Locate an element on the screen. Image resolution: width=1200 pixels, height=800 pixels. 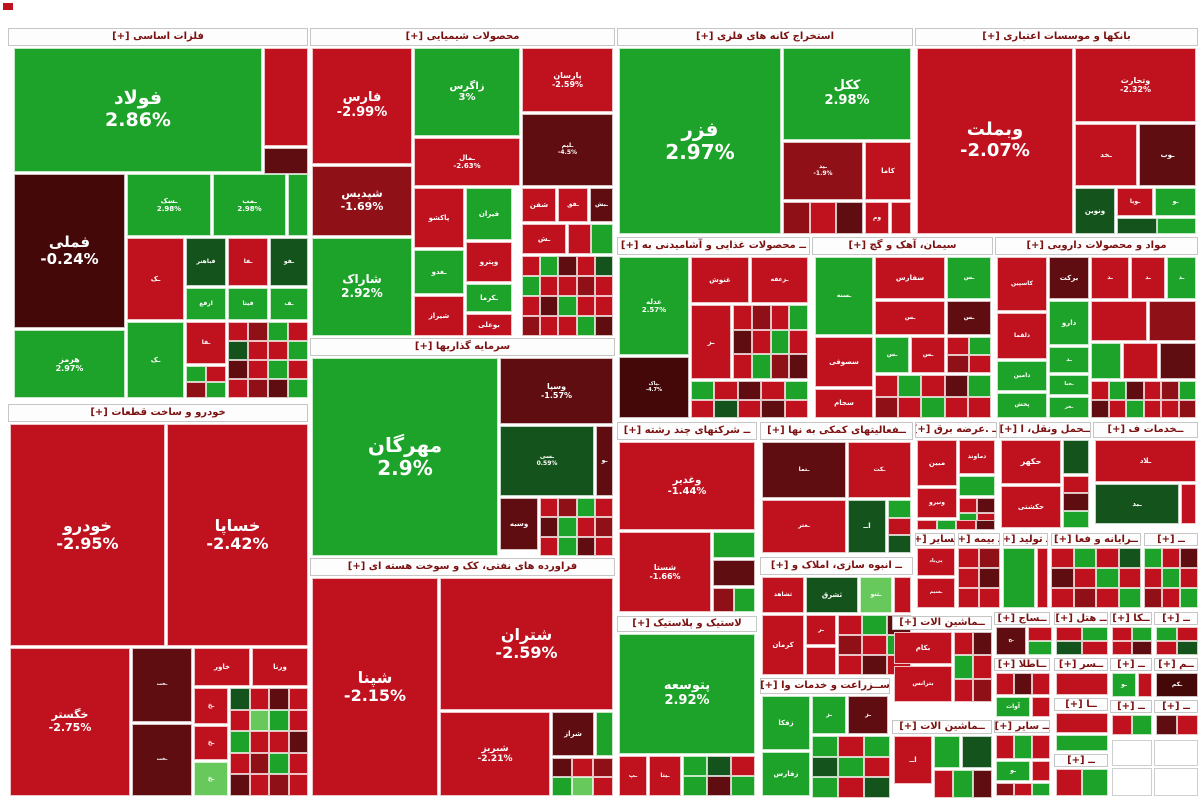
stock-tile: ـلیم -4.5% is located at coordinates (567, 150).